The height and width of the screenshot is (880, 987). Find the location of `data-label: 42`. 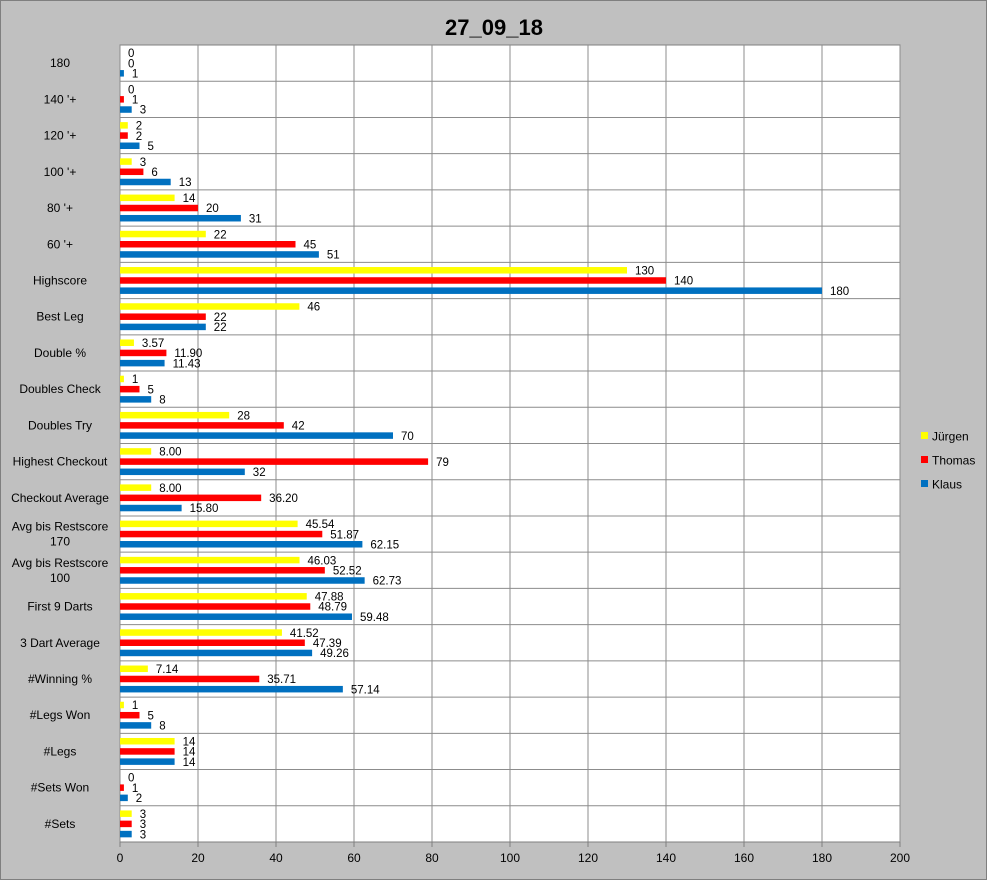

data-label: 42 is located at coordinates (298, 427).